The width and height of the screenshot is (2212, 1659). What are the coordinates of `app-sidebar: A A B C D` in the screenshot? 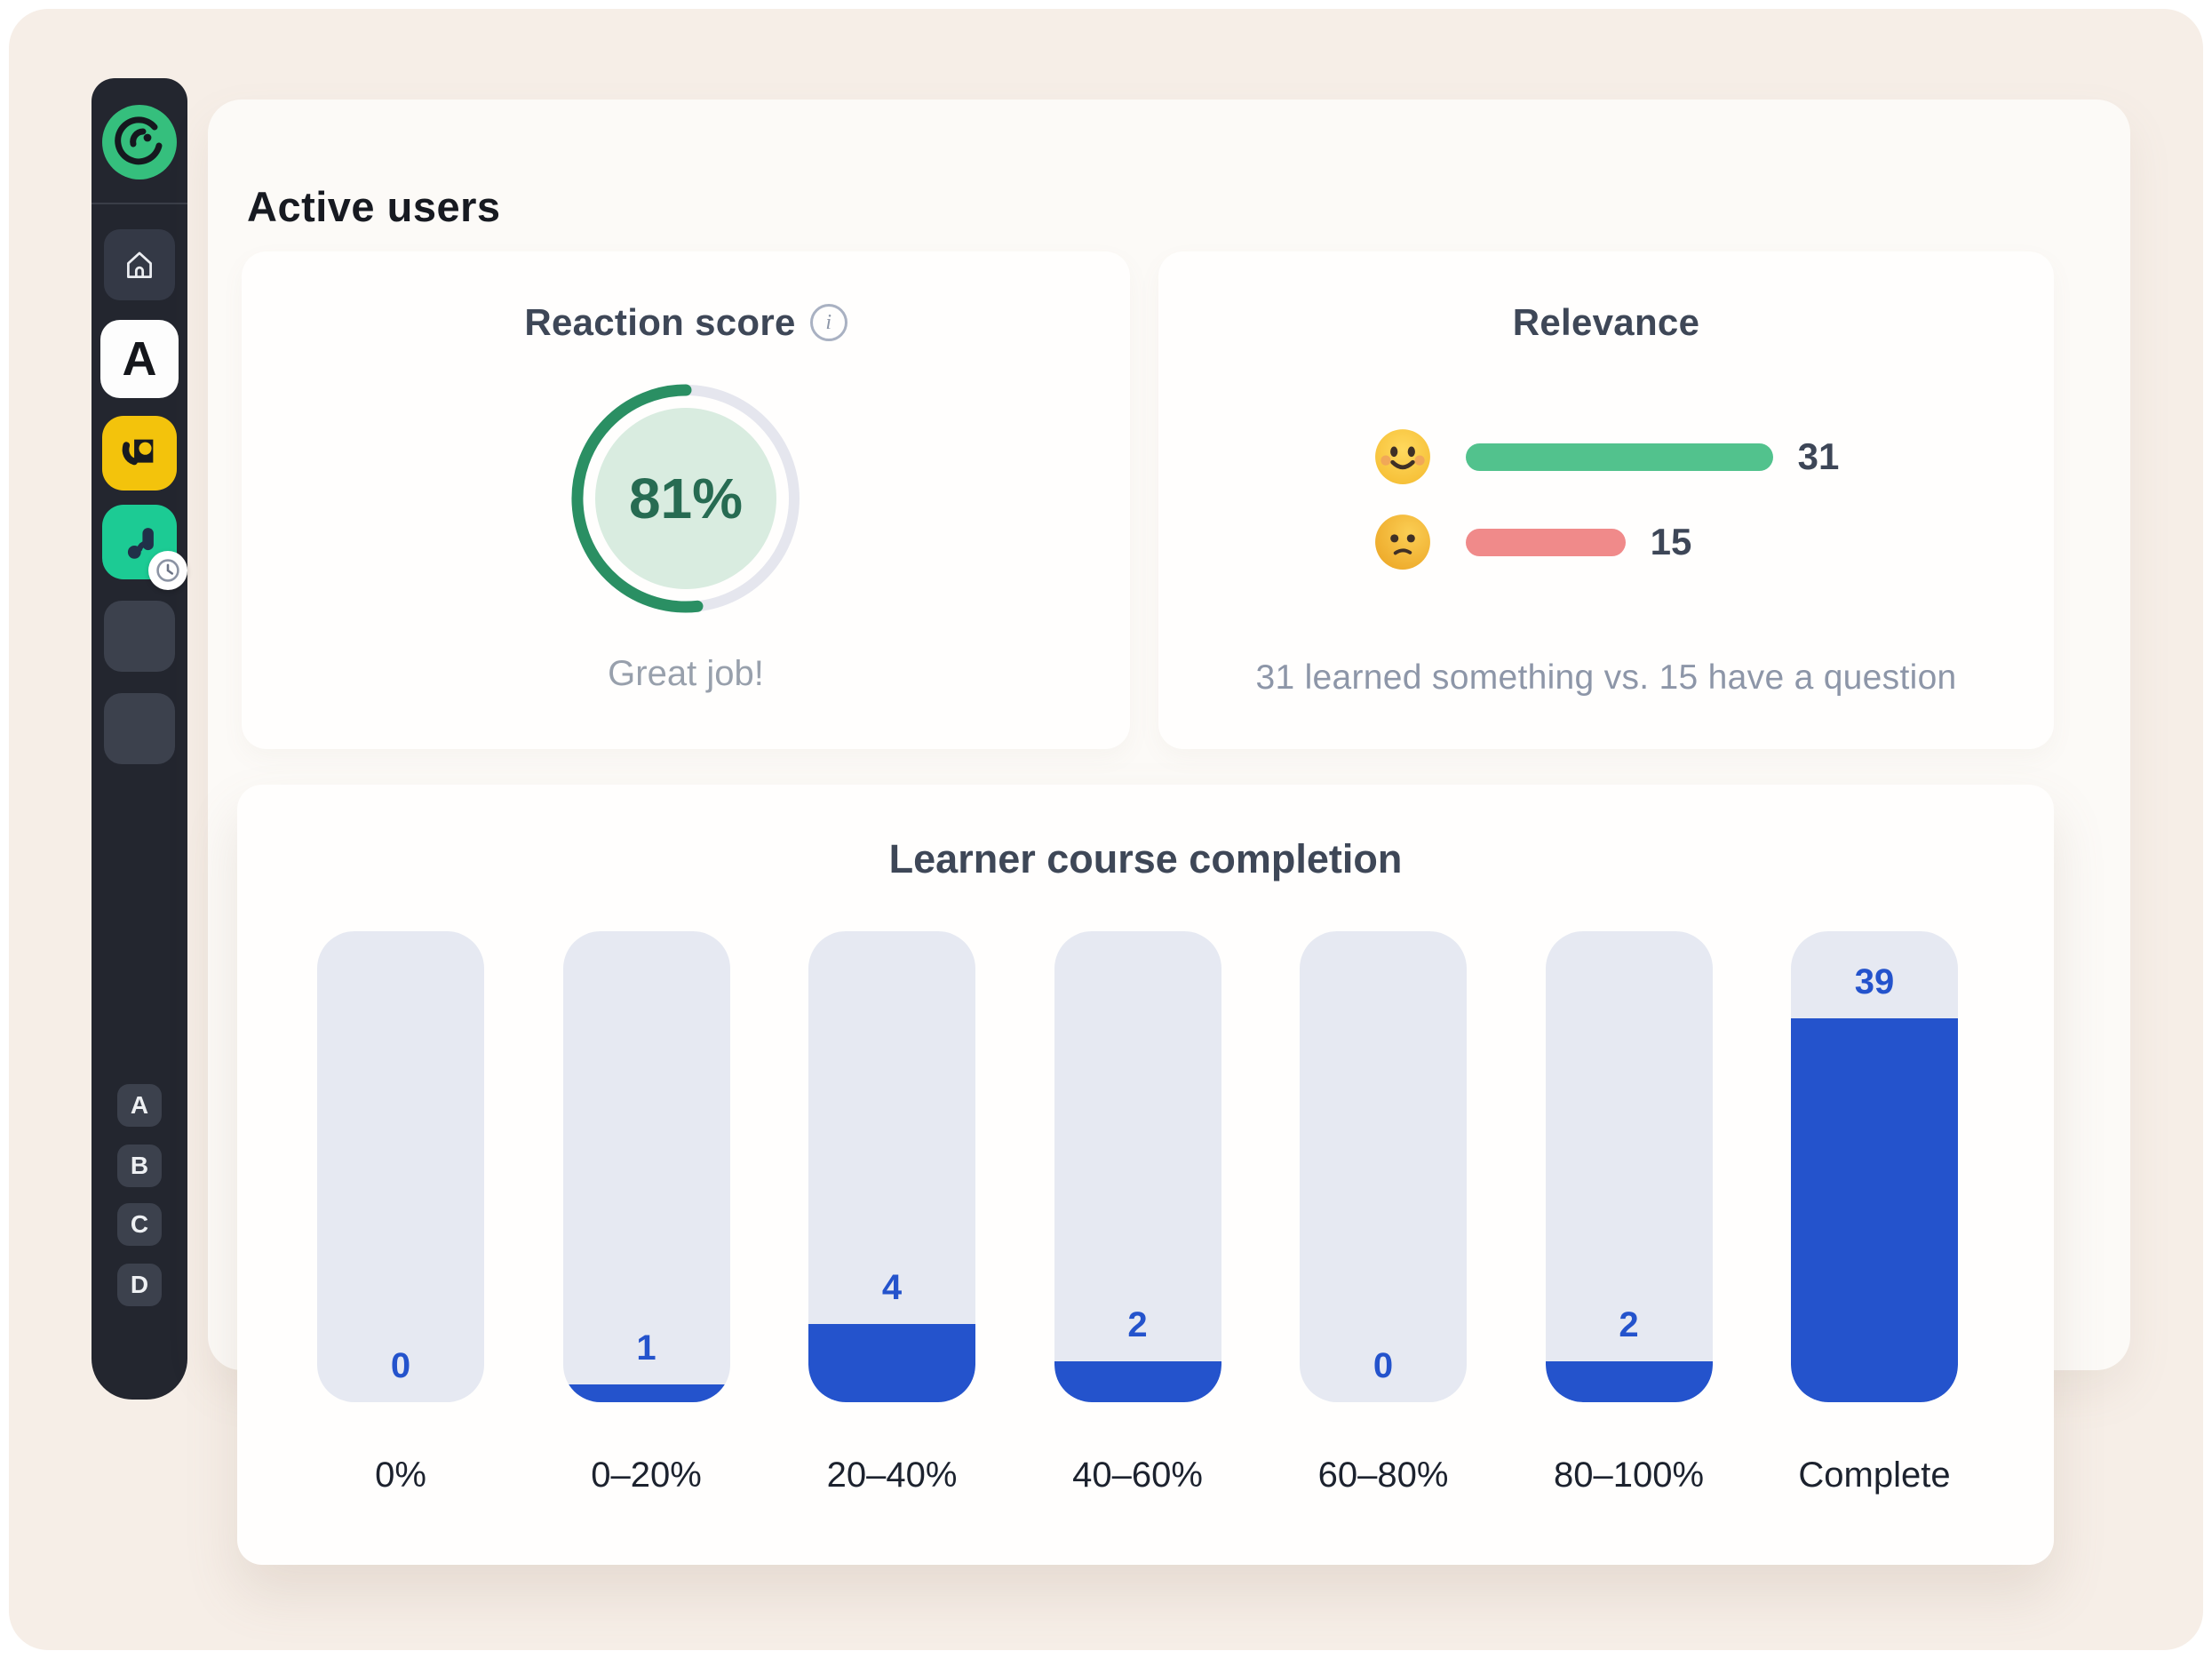 It's located at (140, 739).